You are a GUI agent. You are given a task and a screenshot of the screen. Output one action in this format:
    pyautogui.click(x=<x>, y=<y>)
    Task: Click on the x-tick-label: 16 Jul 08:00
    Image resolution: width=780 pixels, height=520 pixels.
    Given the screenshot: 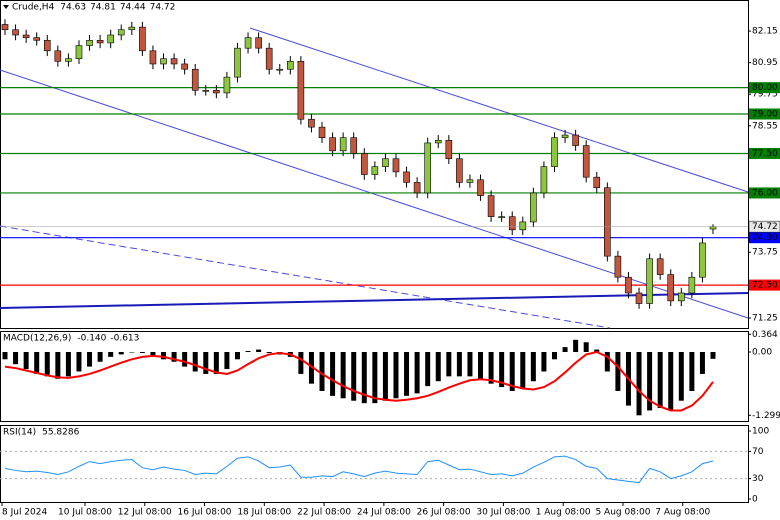 What is the action you would take?
    pyautogui.click(x=205, y=513)
    